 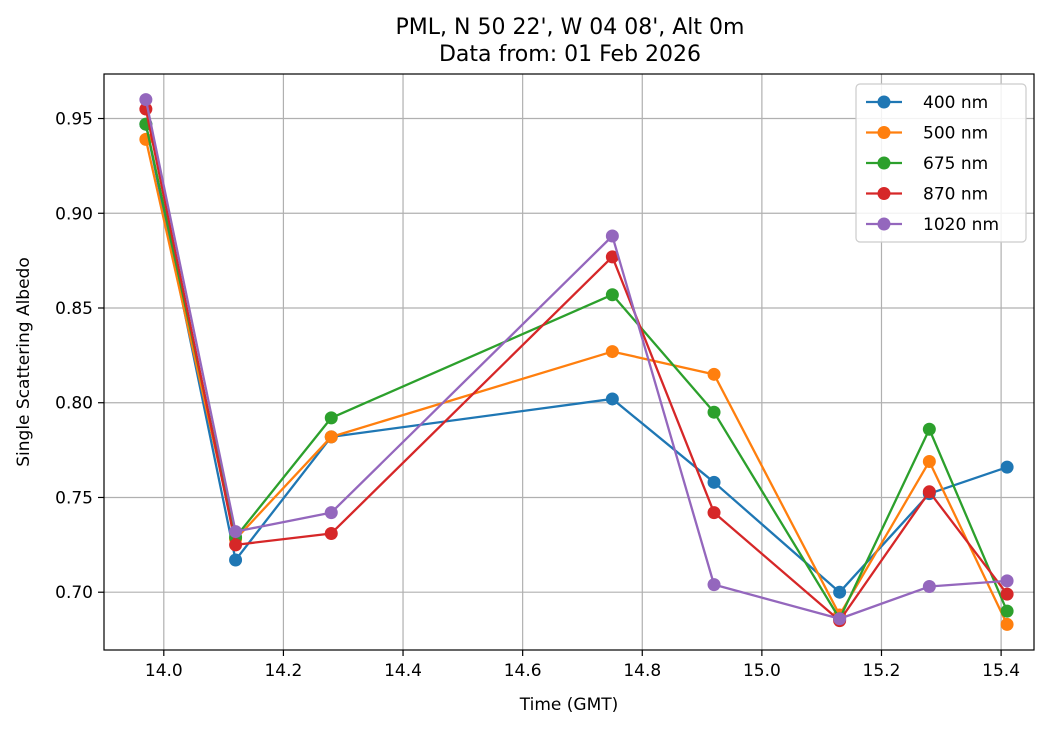 What do you see at coordinates (955, 164) in the screenshot?
I see `legend-label: 675 nm` at bounding box center [955, 164].